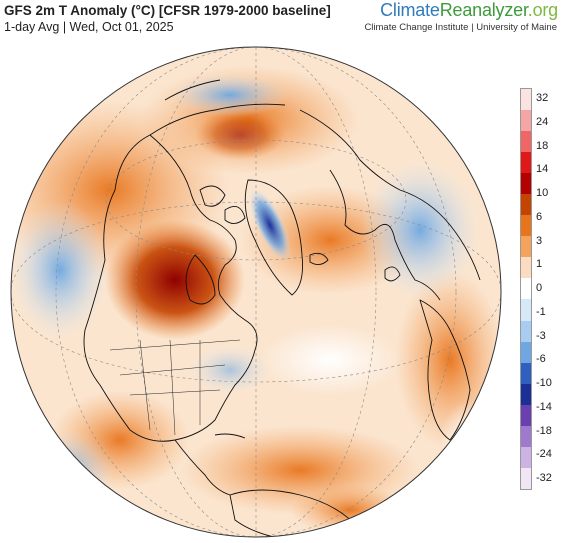 The height and width of the screenshot is (543, 562). Describe the element at coordinates (542, 121) in the screenshot. I see `legend-label: 24` at that location.